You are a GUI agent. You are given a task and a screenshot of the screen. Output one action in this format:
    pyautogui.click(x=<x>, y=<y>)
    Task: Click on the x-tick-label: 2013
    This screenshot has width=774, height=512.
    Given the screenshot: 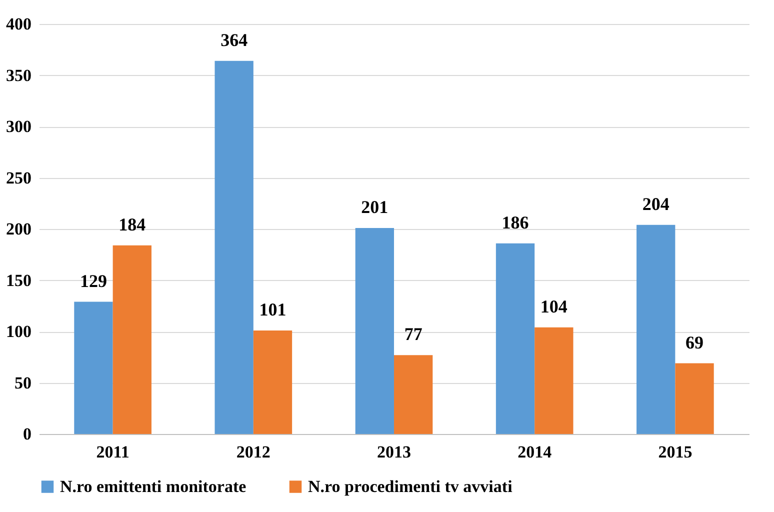 What is the action you would take?
    pyautogui.click(x=394, y=452)
    